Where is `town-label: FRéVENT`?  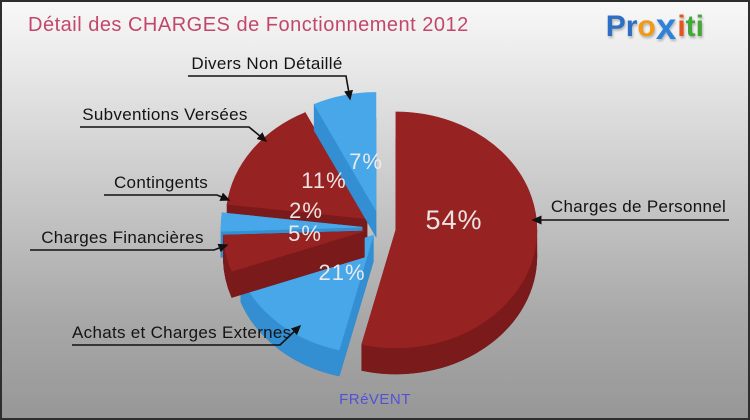
town-label: FRéVENT is located at coordinates (375, 399).